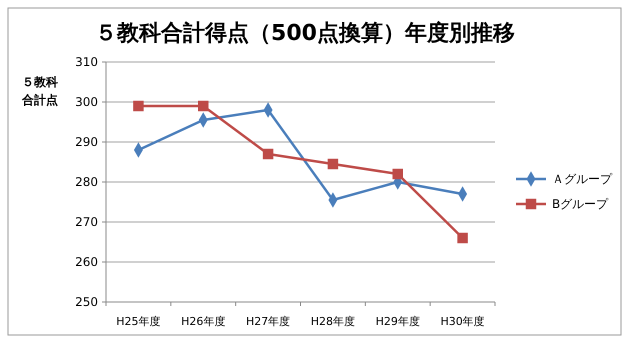  What do you see at coordinates (39, 91) in the screenshot?
I see `y-axis-title: ５教科合計点` at bounding box center [39, 91].